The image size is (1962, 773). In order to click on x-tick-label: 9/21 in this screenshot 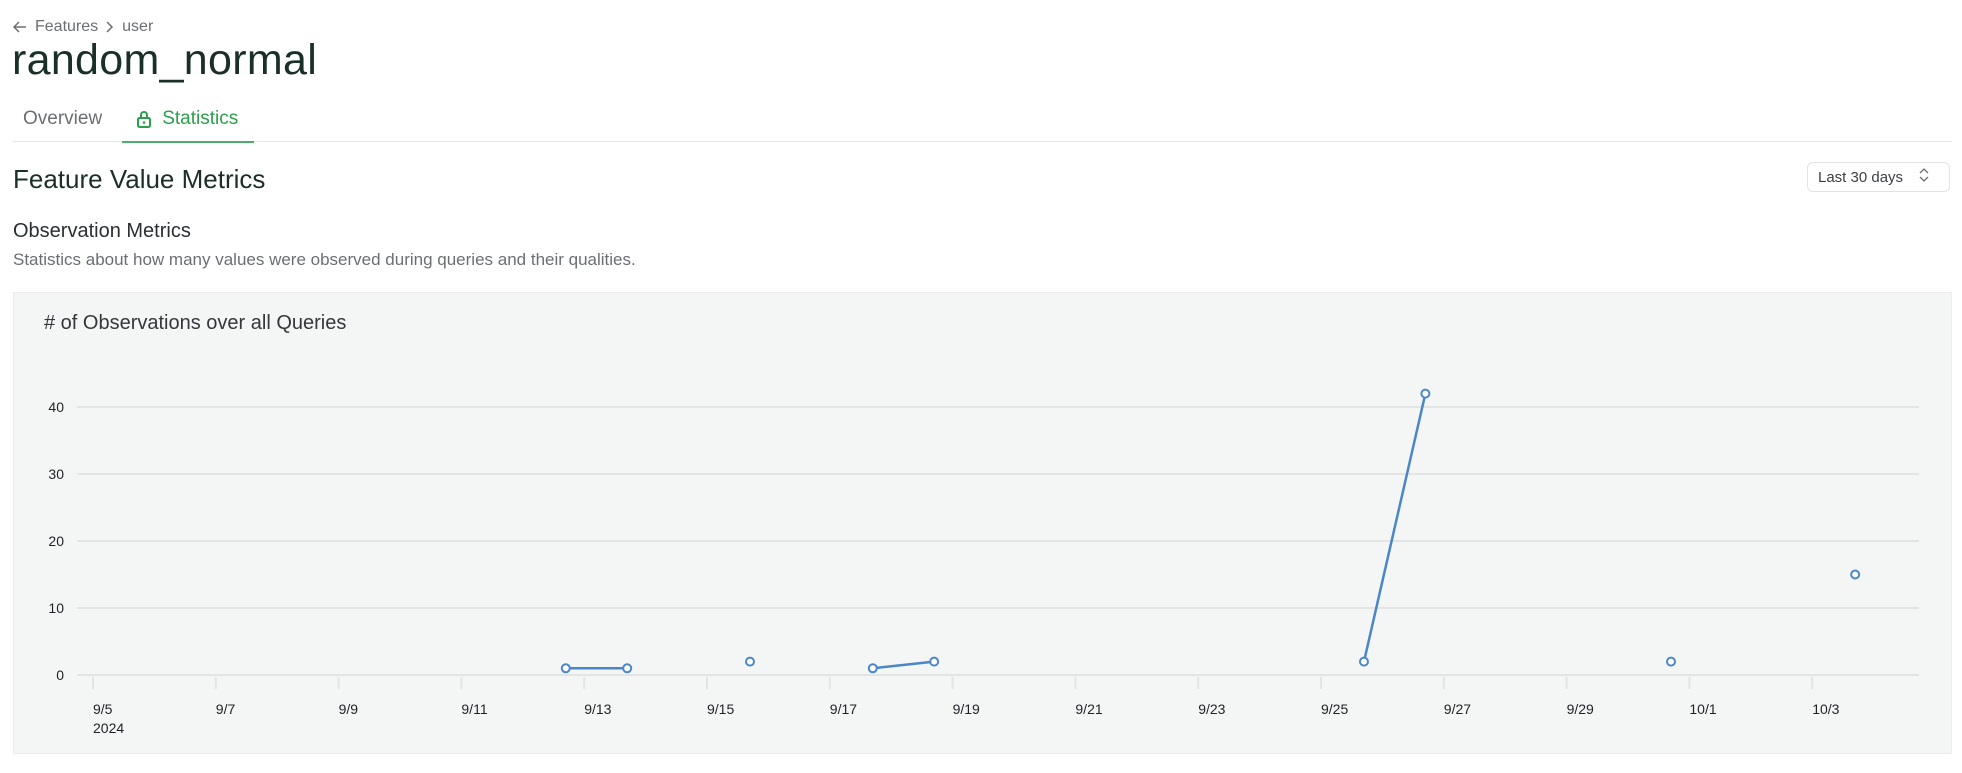, I will do `click(1088, 709)`.